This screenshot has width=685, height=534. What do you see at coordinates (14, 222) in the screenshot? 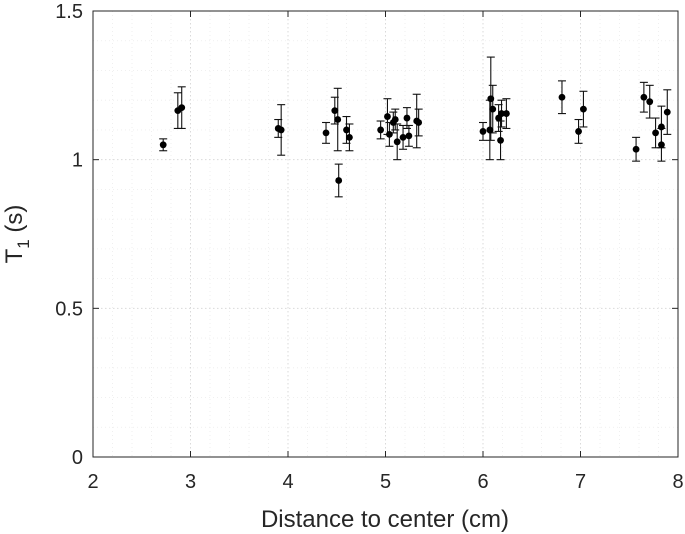
I see `y-axis-label-unit: (s)` at bounding box center [14, 222].